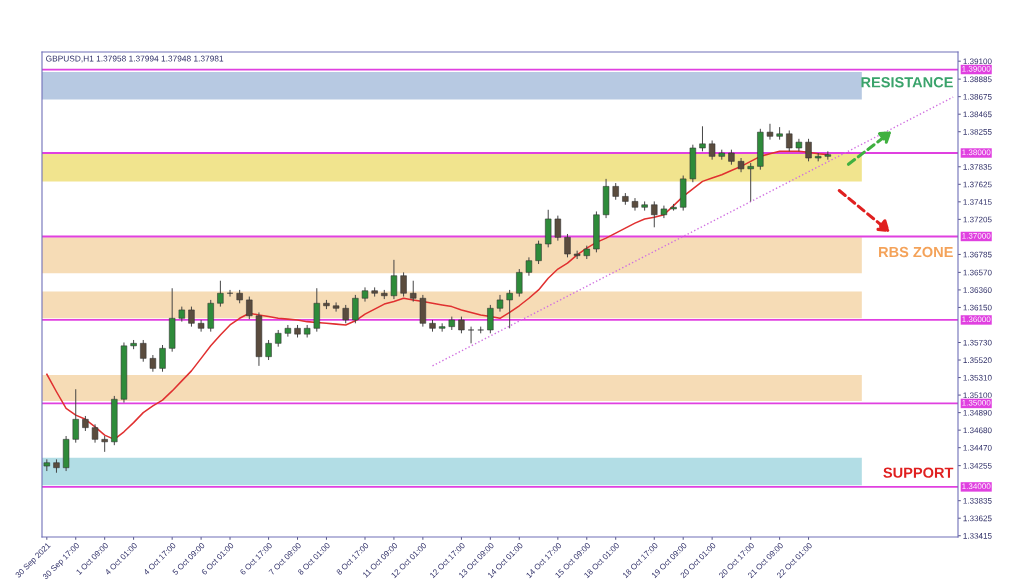 The height and width of the screenshot is (587, 1024). Describe the element at coordinates (977, 184) in the screenshot. I see `y-tick-label: 1.37625` at that location.